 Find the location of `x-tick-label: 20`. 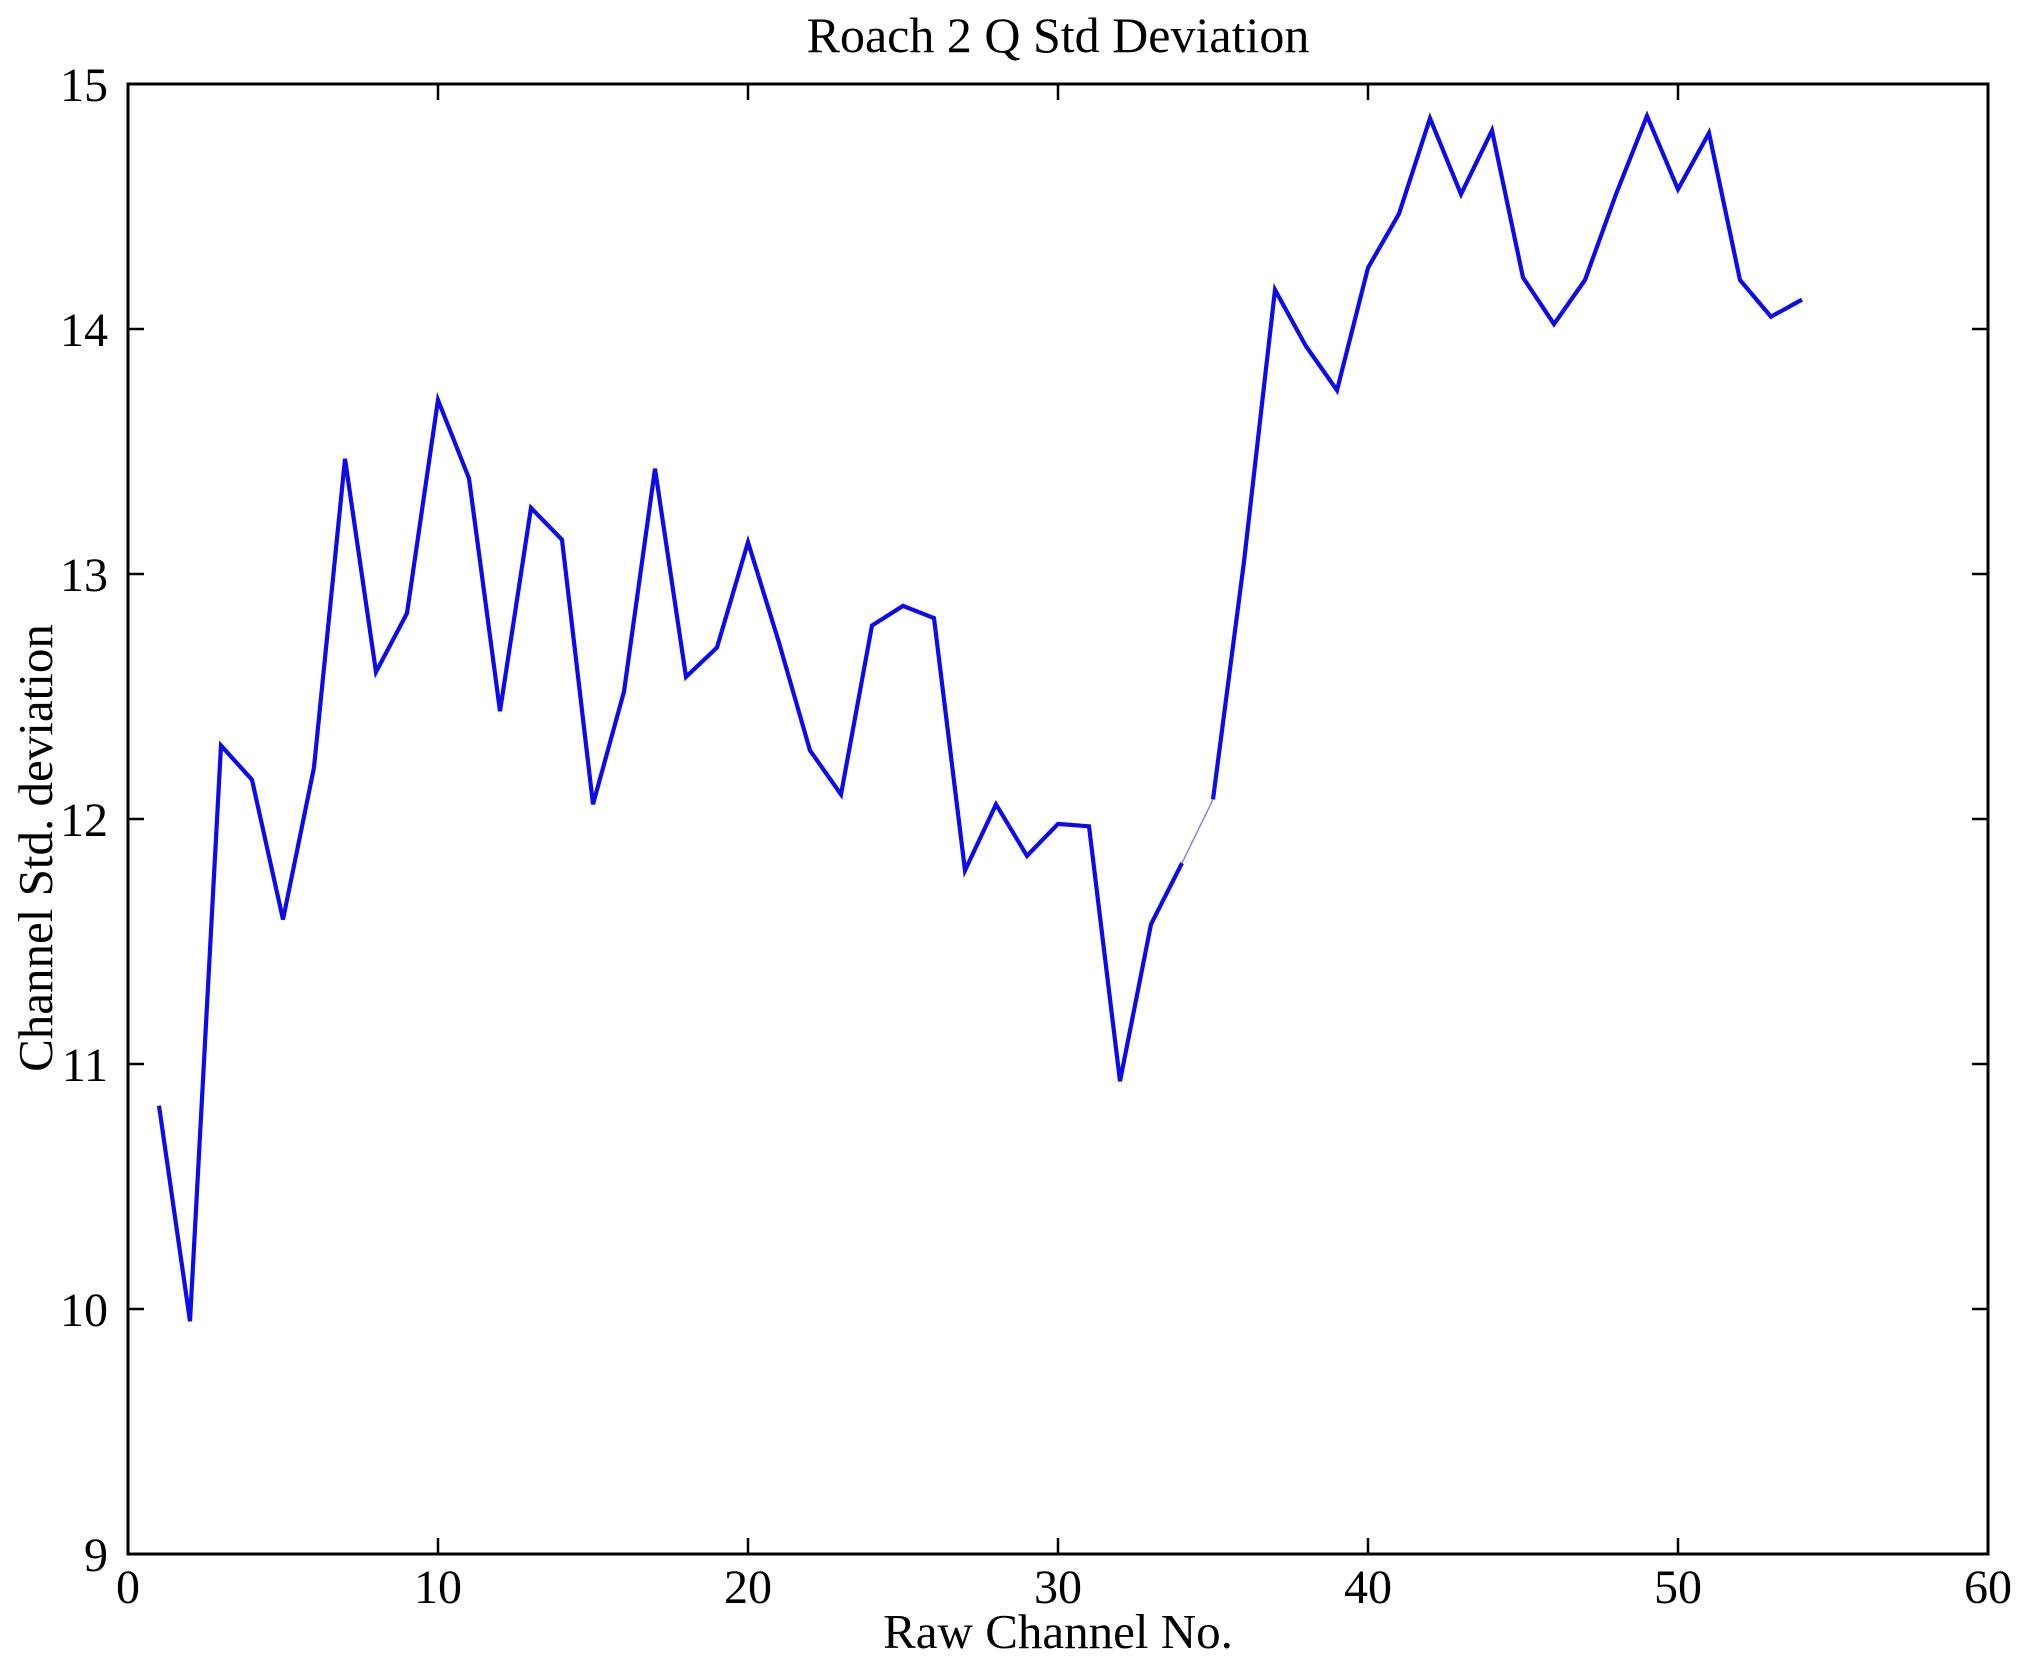

x-tick-label: 20 is located at coordinates (748, 1587).